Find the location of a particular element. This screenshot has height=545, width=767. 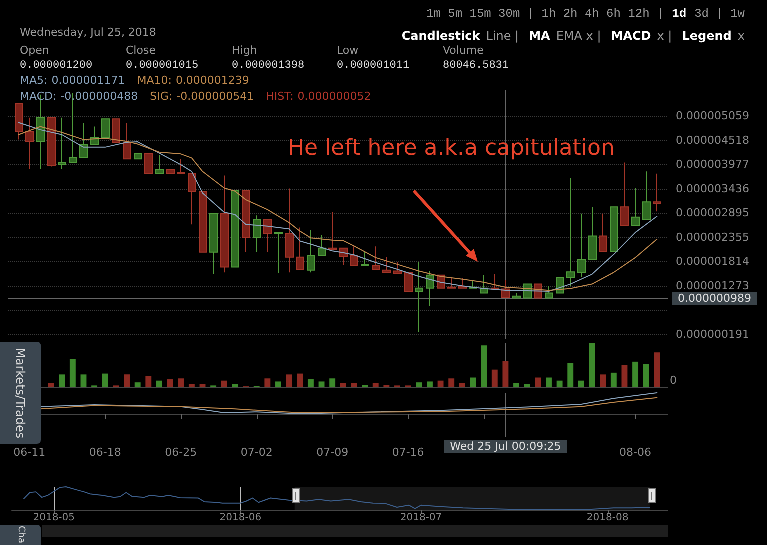

text: Close is located at coordinates (141, 50).